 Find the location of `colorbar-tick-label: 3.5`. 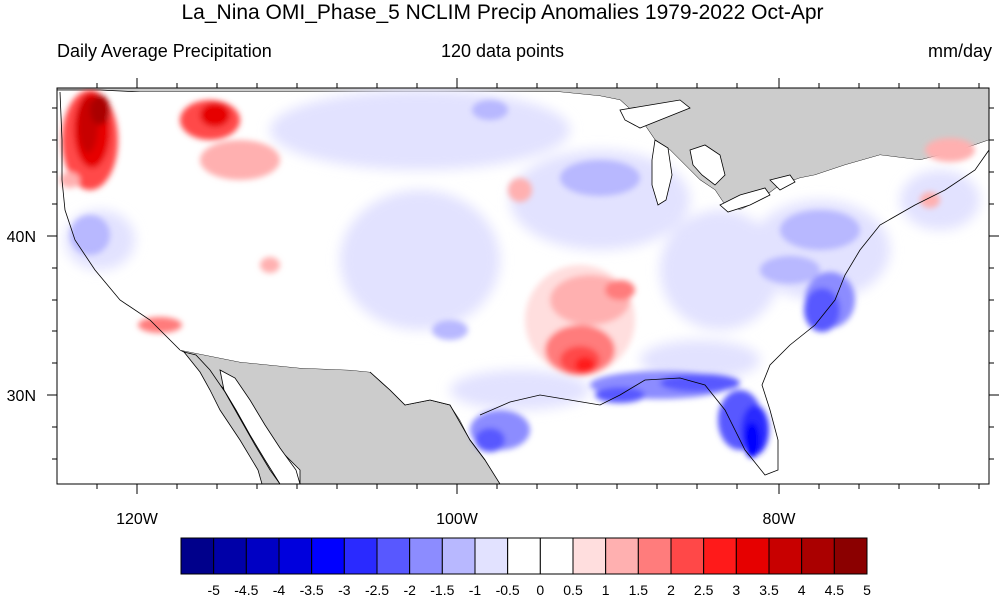

colorbar-tick-label: 3.5 is located at coordinates (769, 589).